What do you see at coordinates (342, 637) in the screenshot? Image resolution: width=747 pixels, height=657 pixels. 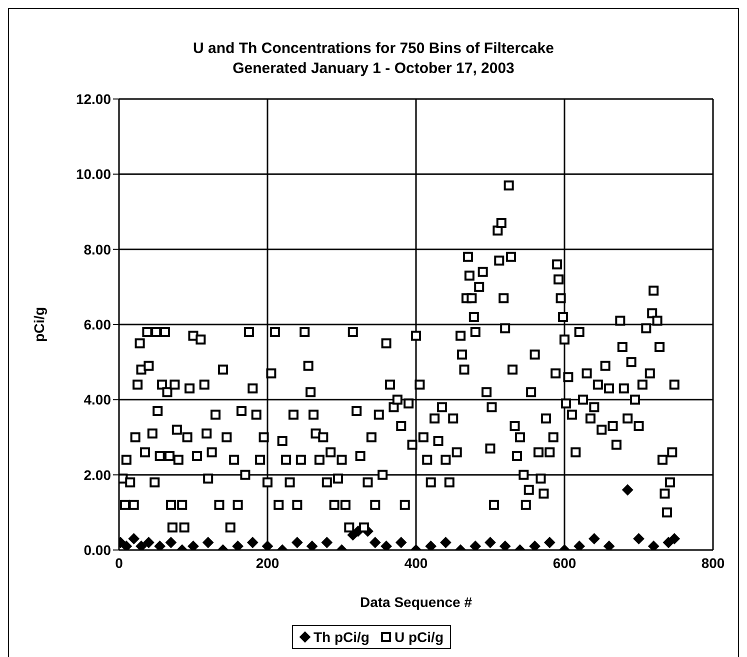 I see `legend-label: Th pCi/g` at bounding box center [342, 637].